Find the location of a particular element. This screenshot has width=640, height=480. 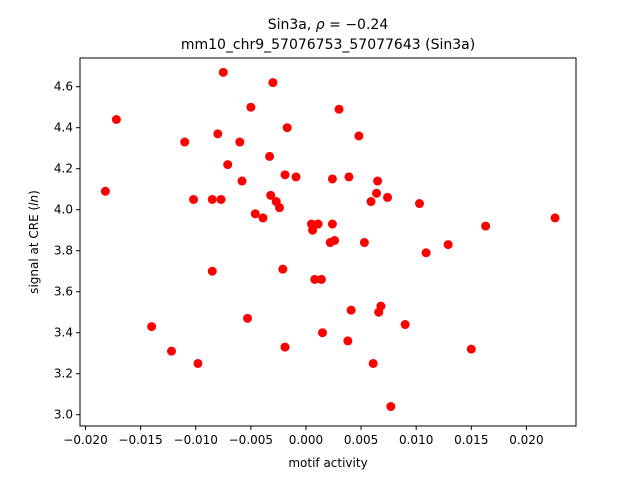

x-tick-label: −0.010 is located at coordinates (196, 440).